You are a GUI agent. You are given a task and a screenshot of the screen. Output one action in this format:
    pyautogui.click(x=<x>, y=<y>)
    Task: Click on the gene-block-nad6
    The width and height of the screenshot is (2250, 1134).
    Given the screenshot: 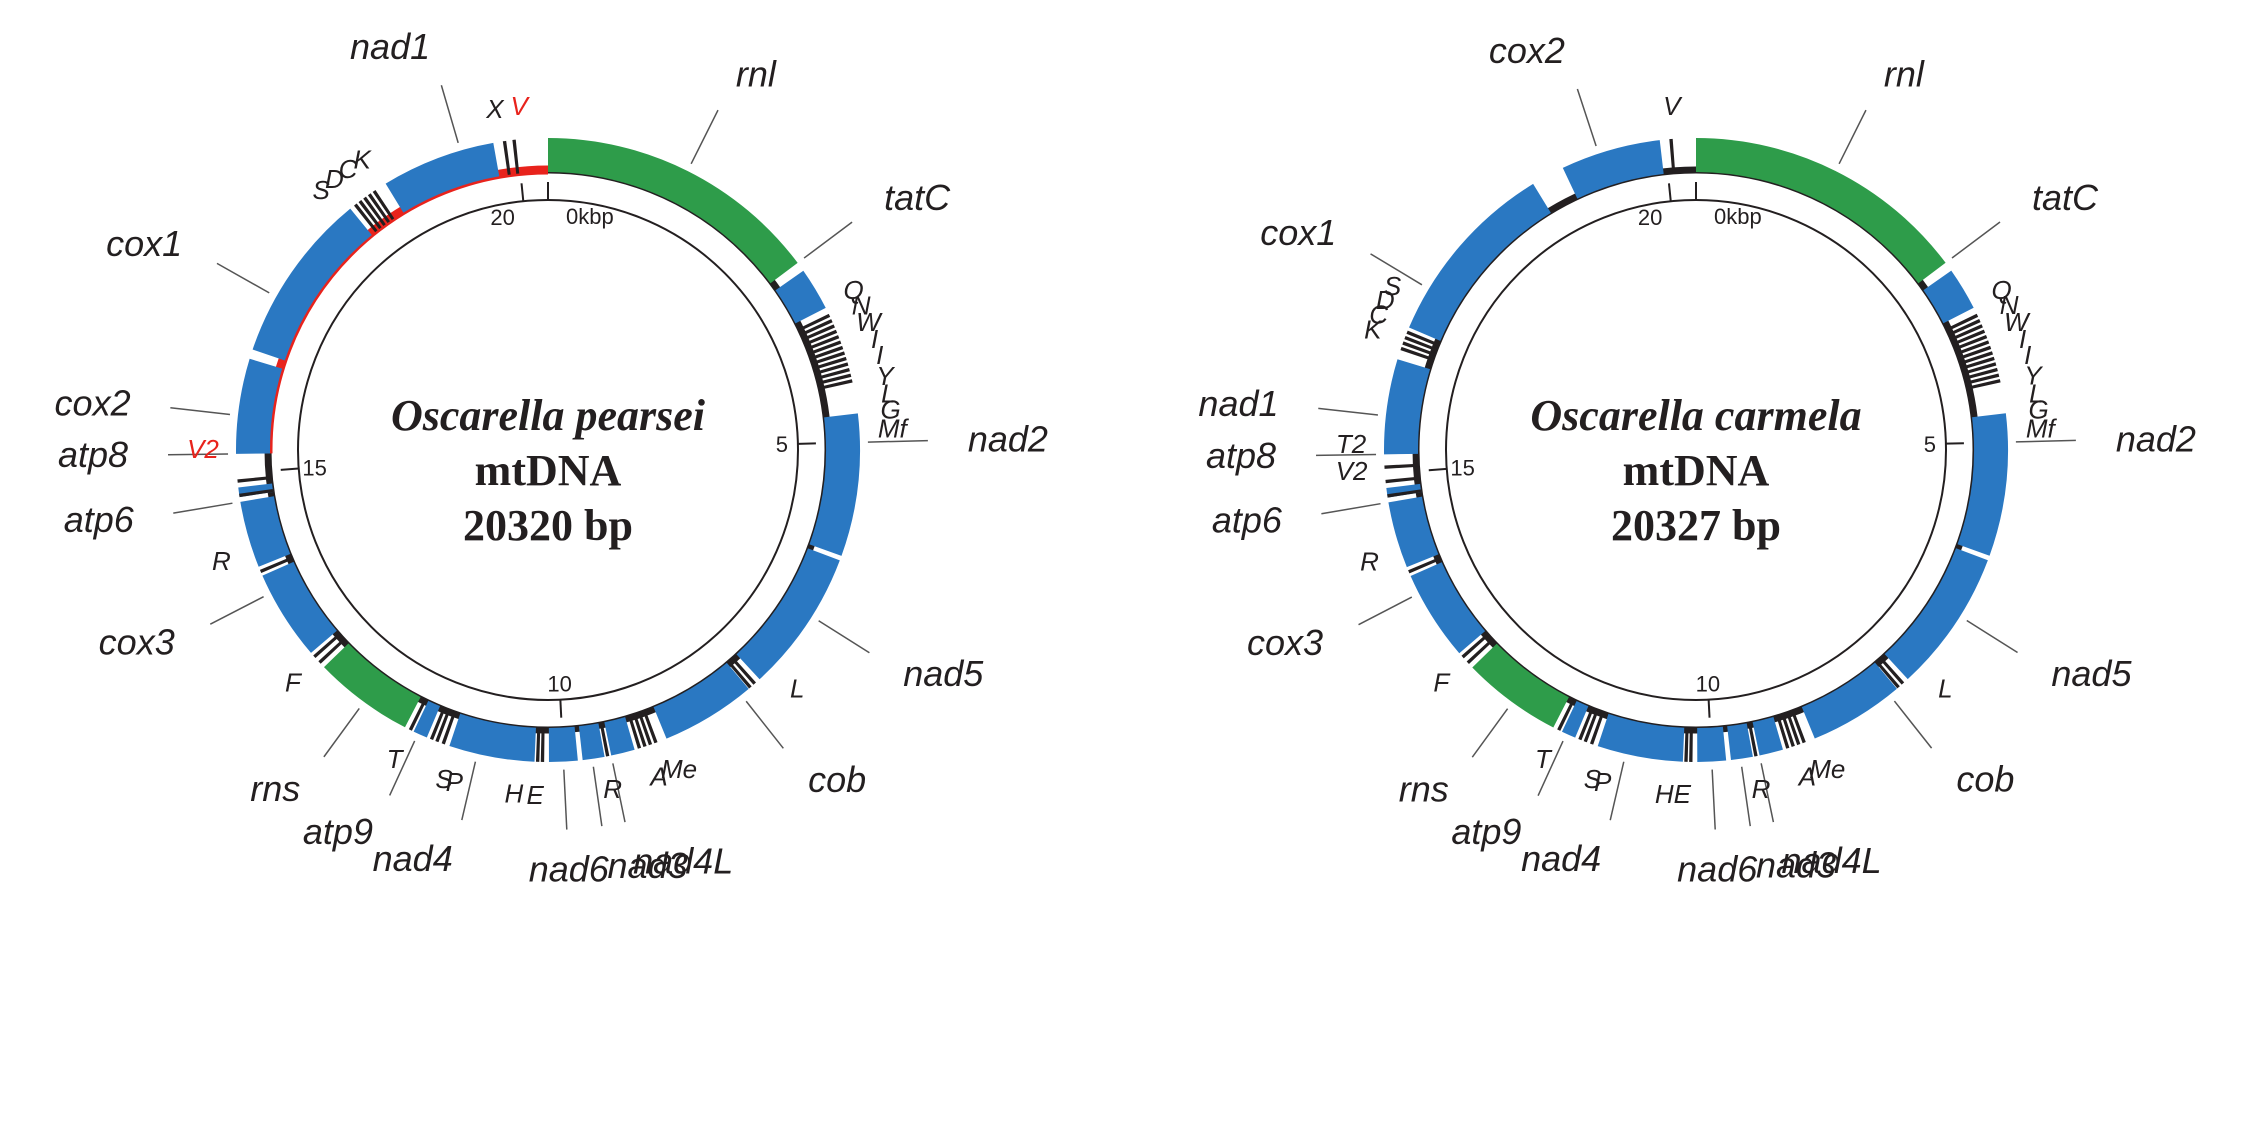 What is the action you would take?
    pyautogui.click(x=1712, y=744)
    